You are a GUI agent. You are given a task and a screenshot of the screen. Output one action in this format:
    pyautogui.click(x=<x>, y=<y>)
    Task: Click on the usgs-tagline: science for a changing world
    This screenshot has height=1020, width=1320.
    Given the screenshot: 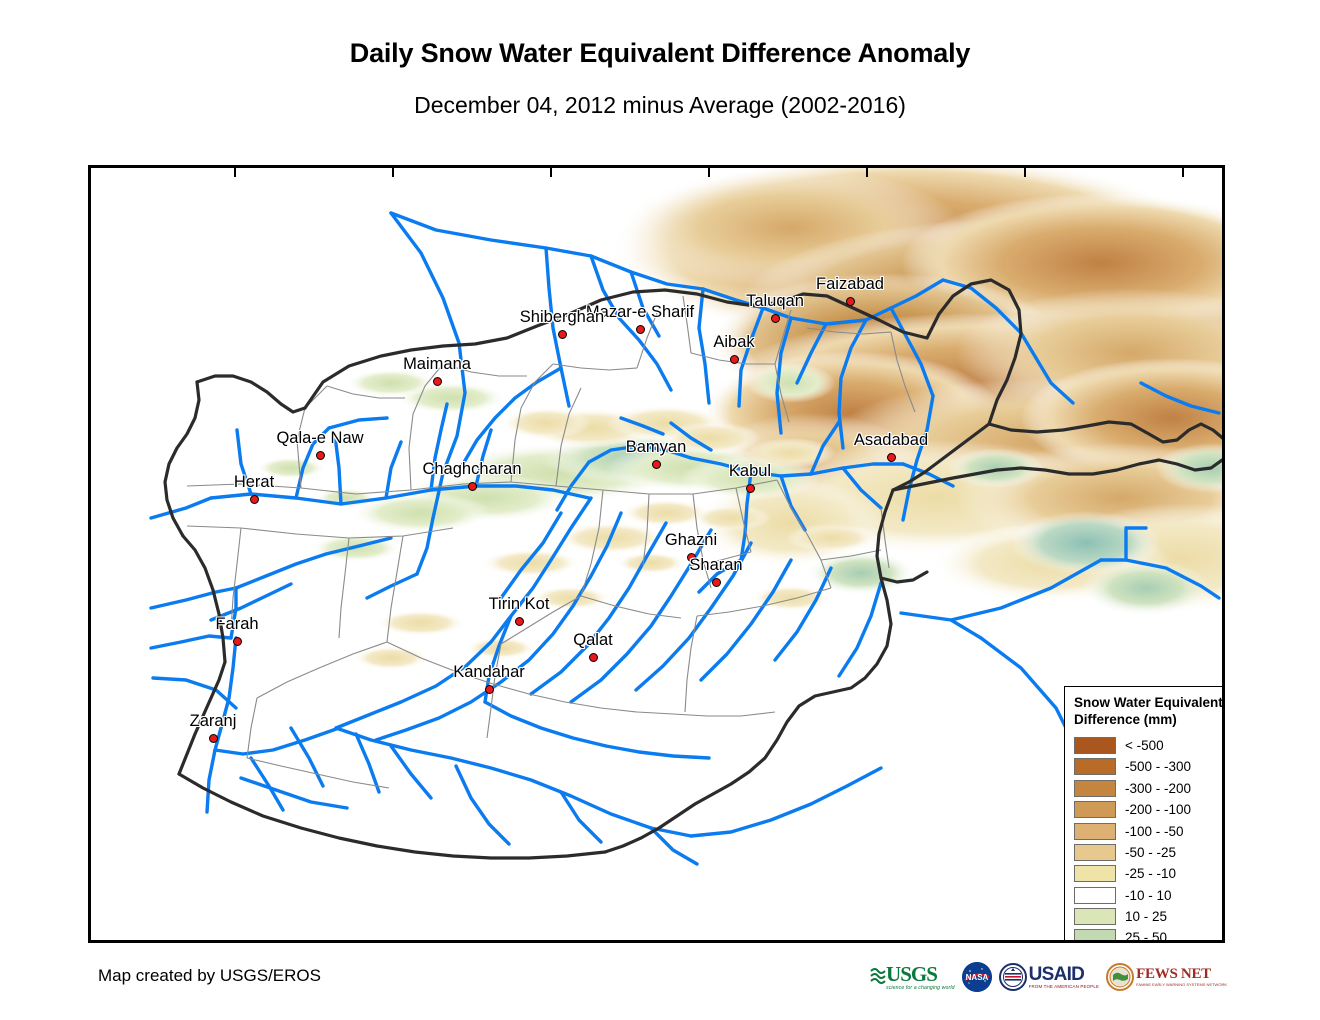 What is the action you would take?
    pyautogui.click(x=920, y=987)
    